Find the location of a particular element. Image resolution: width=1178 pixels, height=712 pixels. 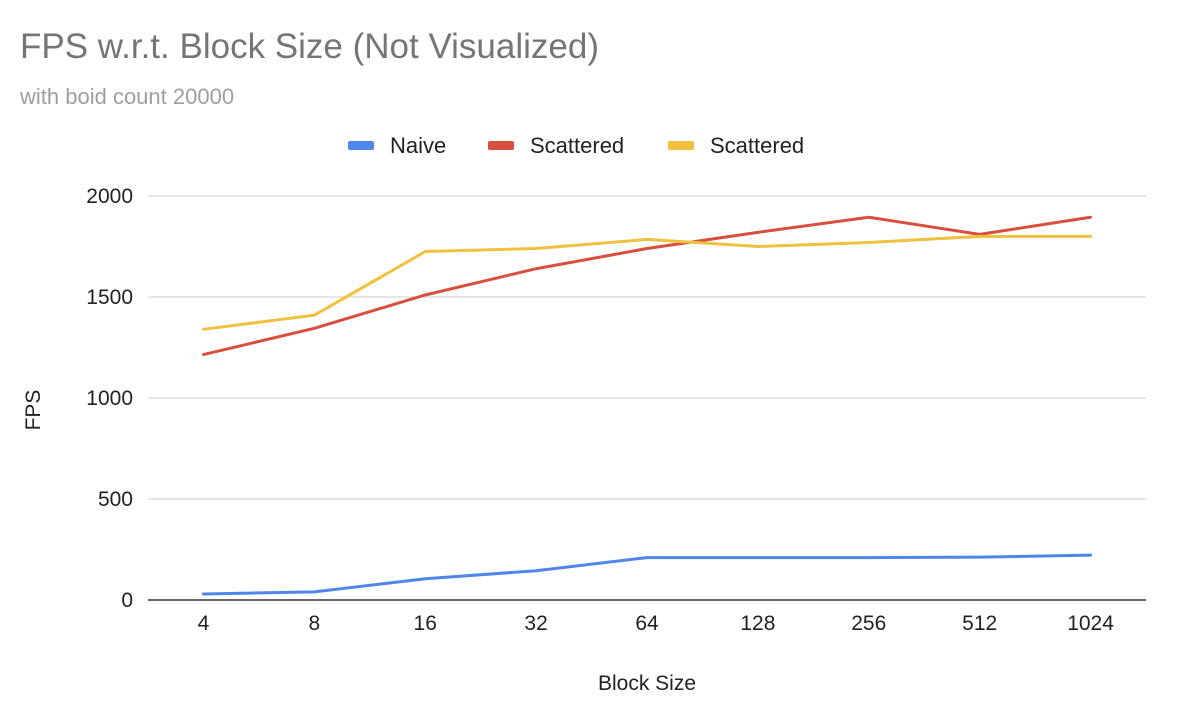

y-tick-label: 0 is located at coordinates (127, 600).